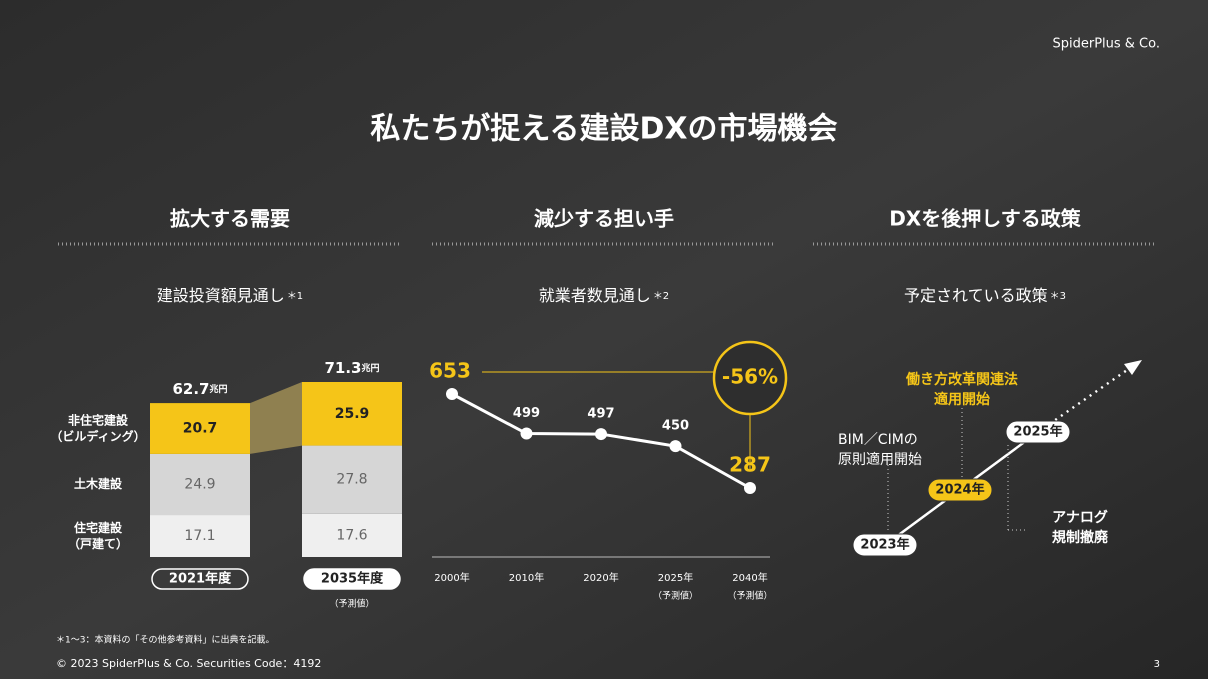 This screenshot has height=679, width=1208. What do you see at coordinates (276, 418) in the screenshot?
I see `connector` at bounding box center [276, 418].